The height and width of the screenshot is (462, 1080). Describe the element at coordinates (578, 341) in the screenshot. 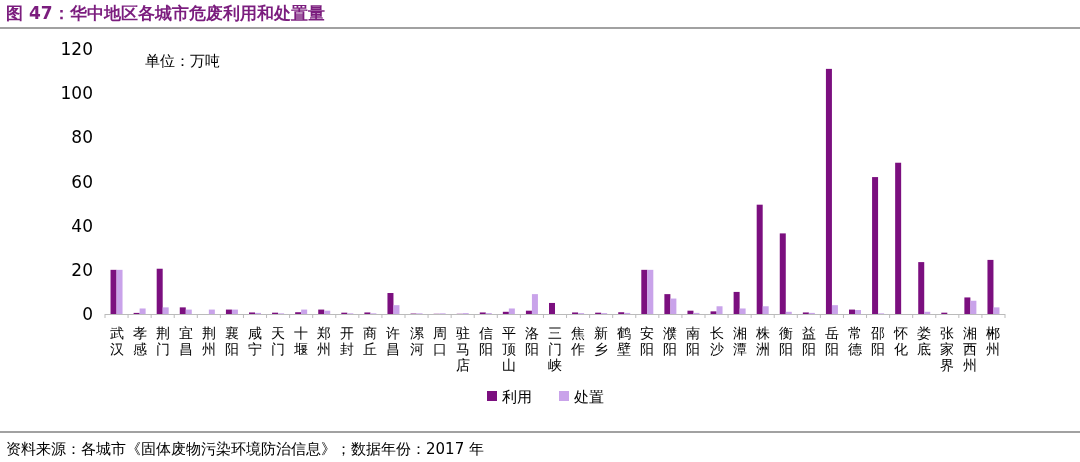

I see `x-tick-label: 焦作` at that location.